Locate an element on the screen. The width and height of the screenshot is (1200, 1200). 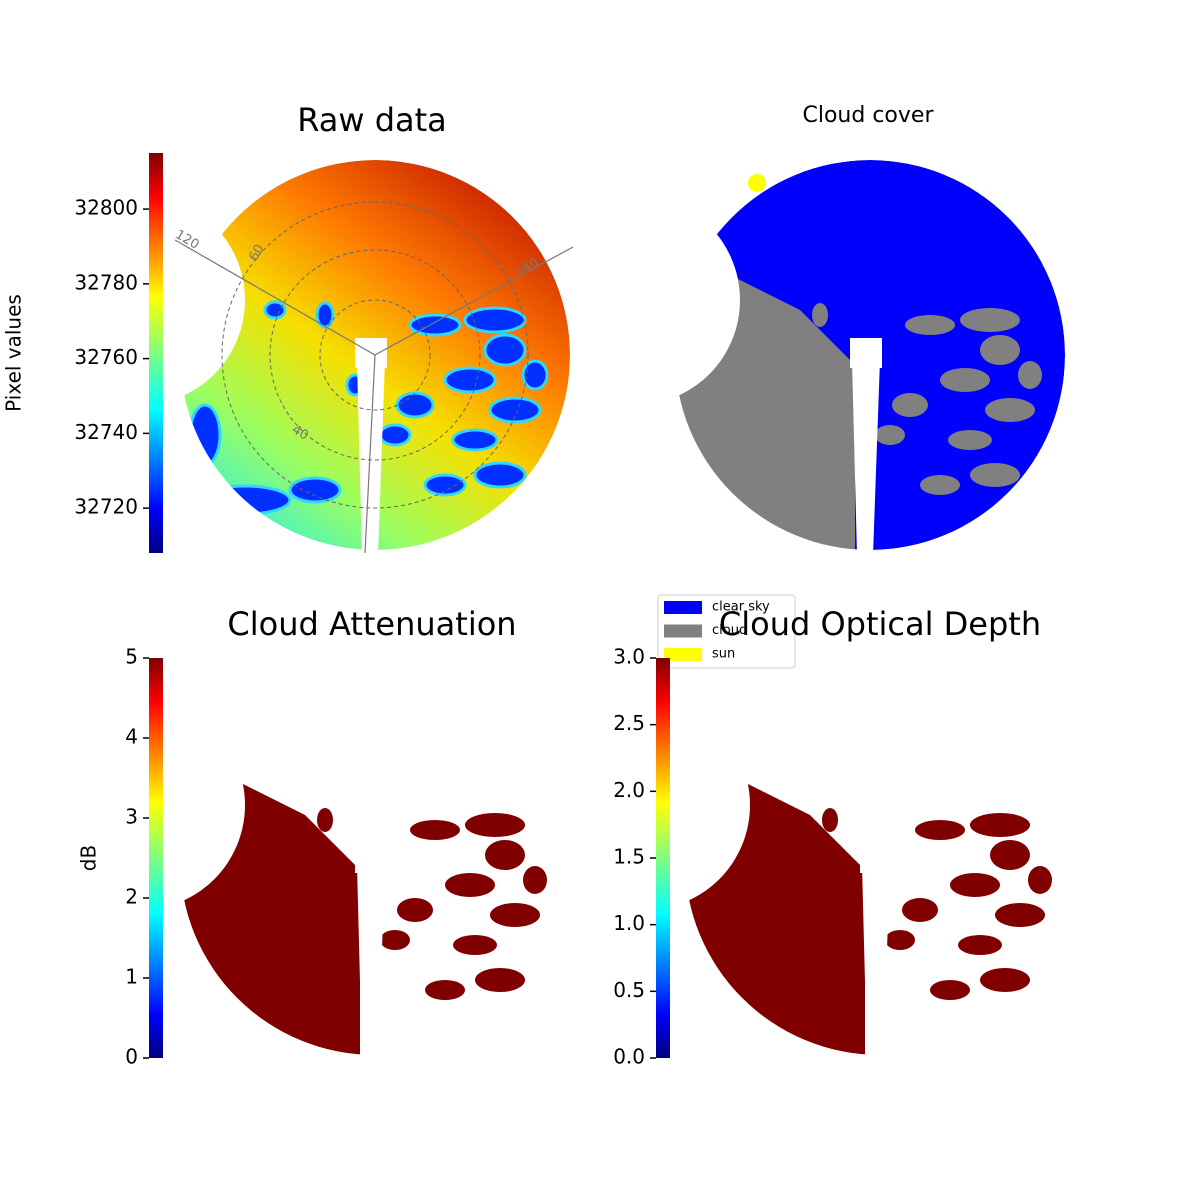
colorbar-tick-label: 0 is located at coordinates (131, 1057).